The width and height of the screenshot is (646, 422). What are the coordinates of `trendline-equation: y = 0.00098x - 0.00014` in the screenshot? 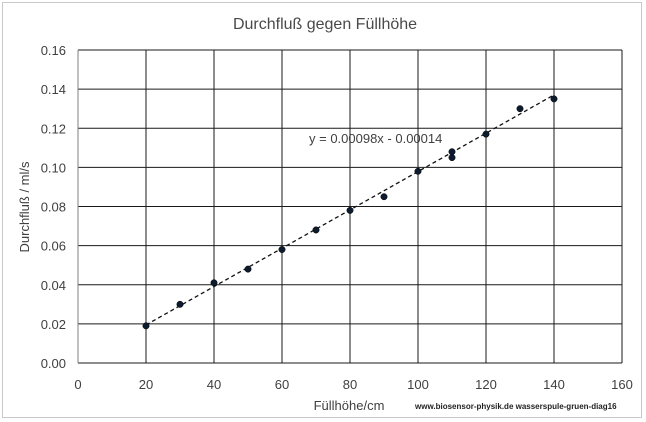 It's located at (375, 138).